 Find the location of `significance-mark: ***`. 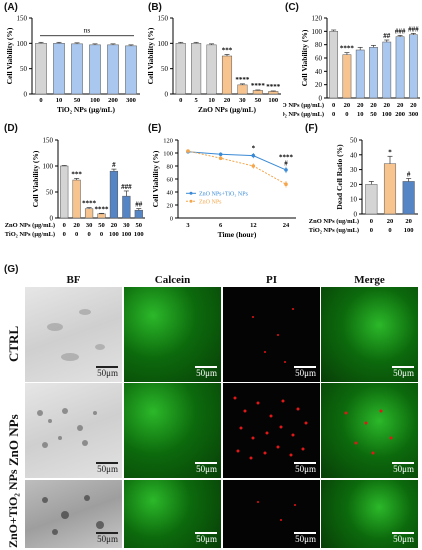

significance-mark: *** is located at coordinates (76, 174).